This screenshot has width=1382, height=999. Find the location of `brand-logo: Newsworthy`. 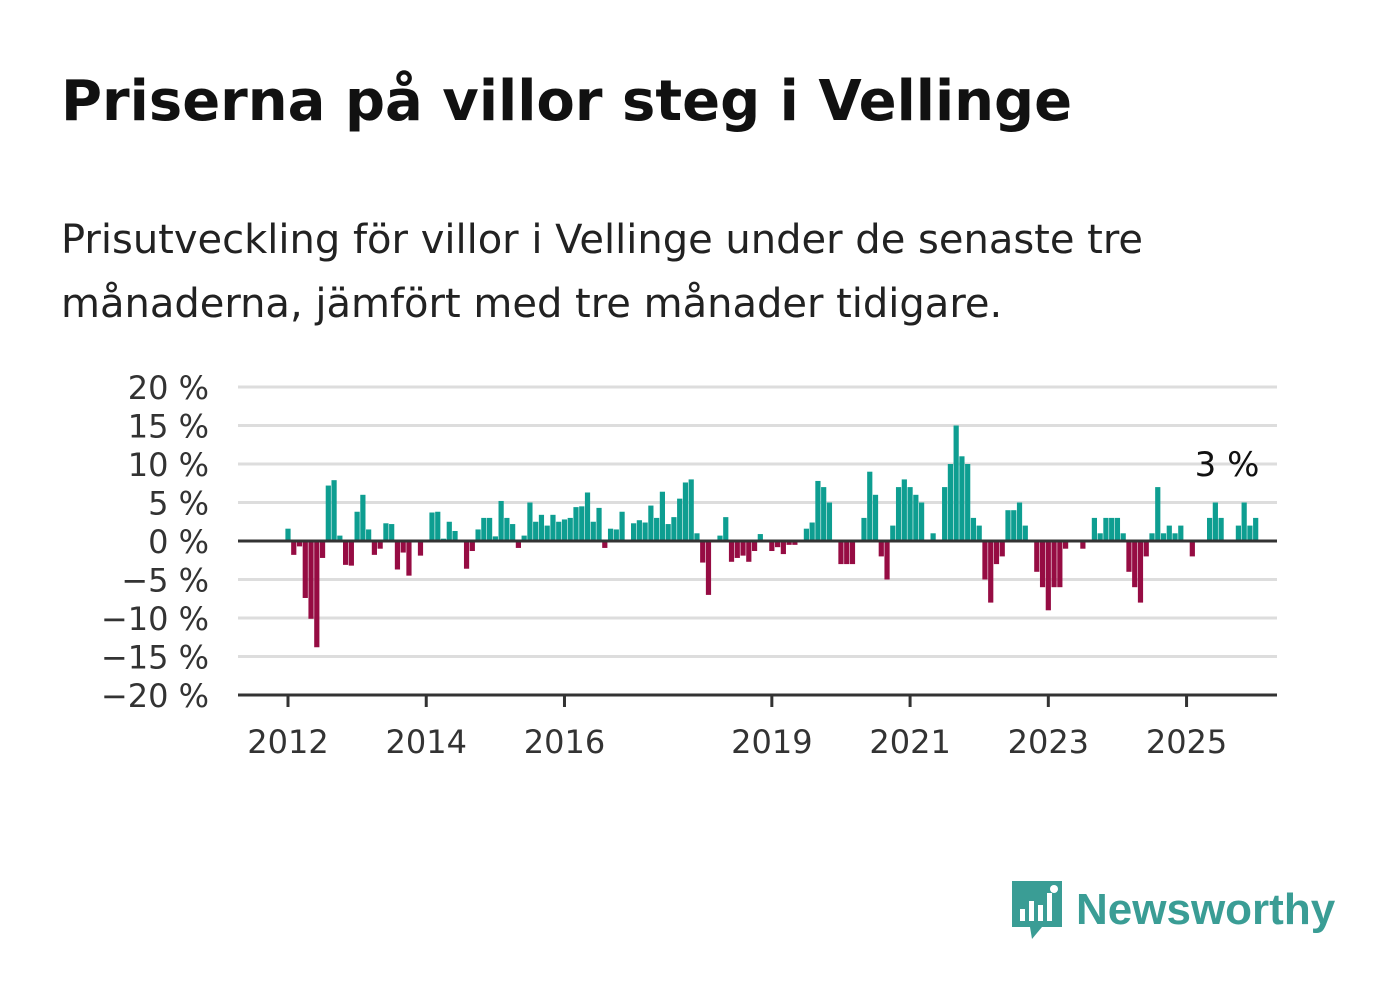

brand-logo: Newsworthy is located at coordinates (1172, 910).